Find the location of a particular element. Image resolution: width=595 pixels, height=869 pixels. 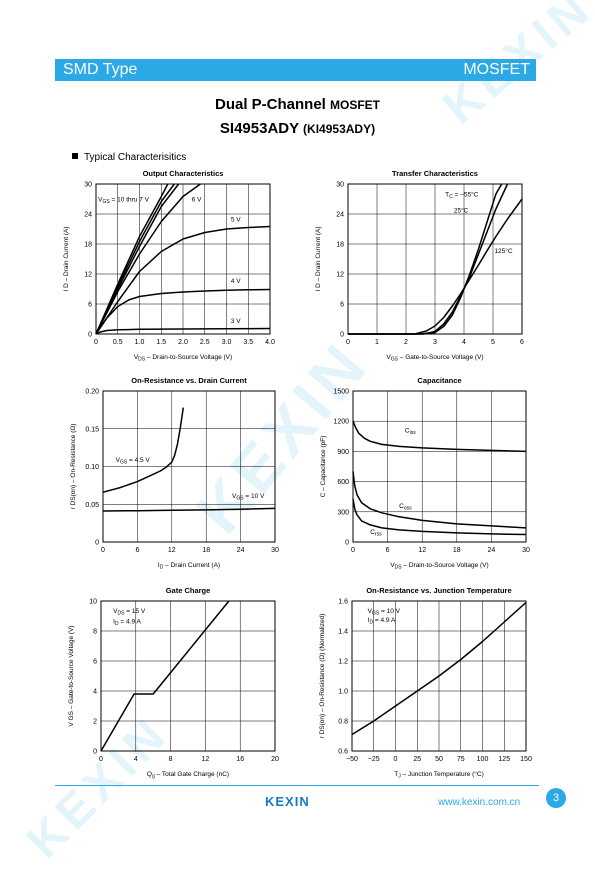

annotation-label: 125°C is located at coordinates (503, 251).